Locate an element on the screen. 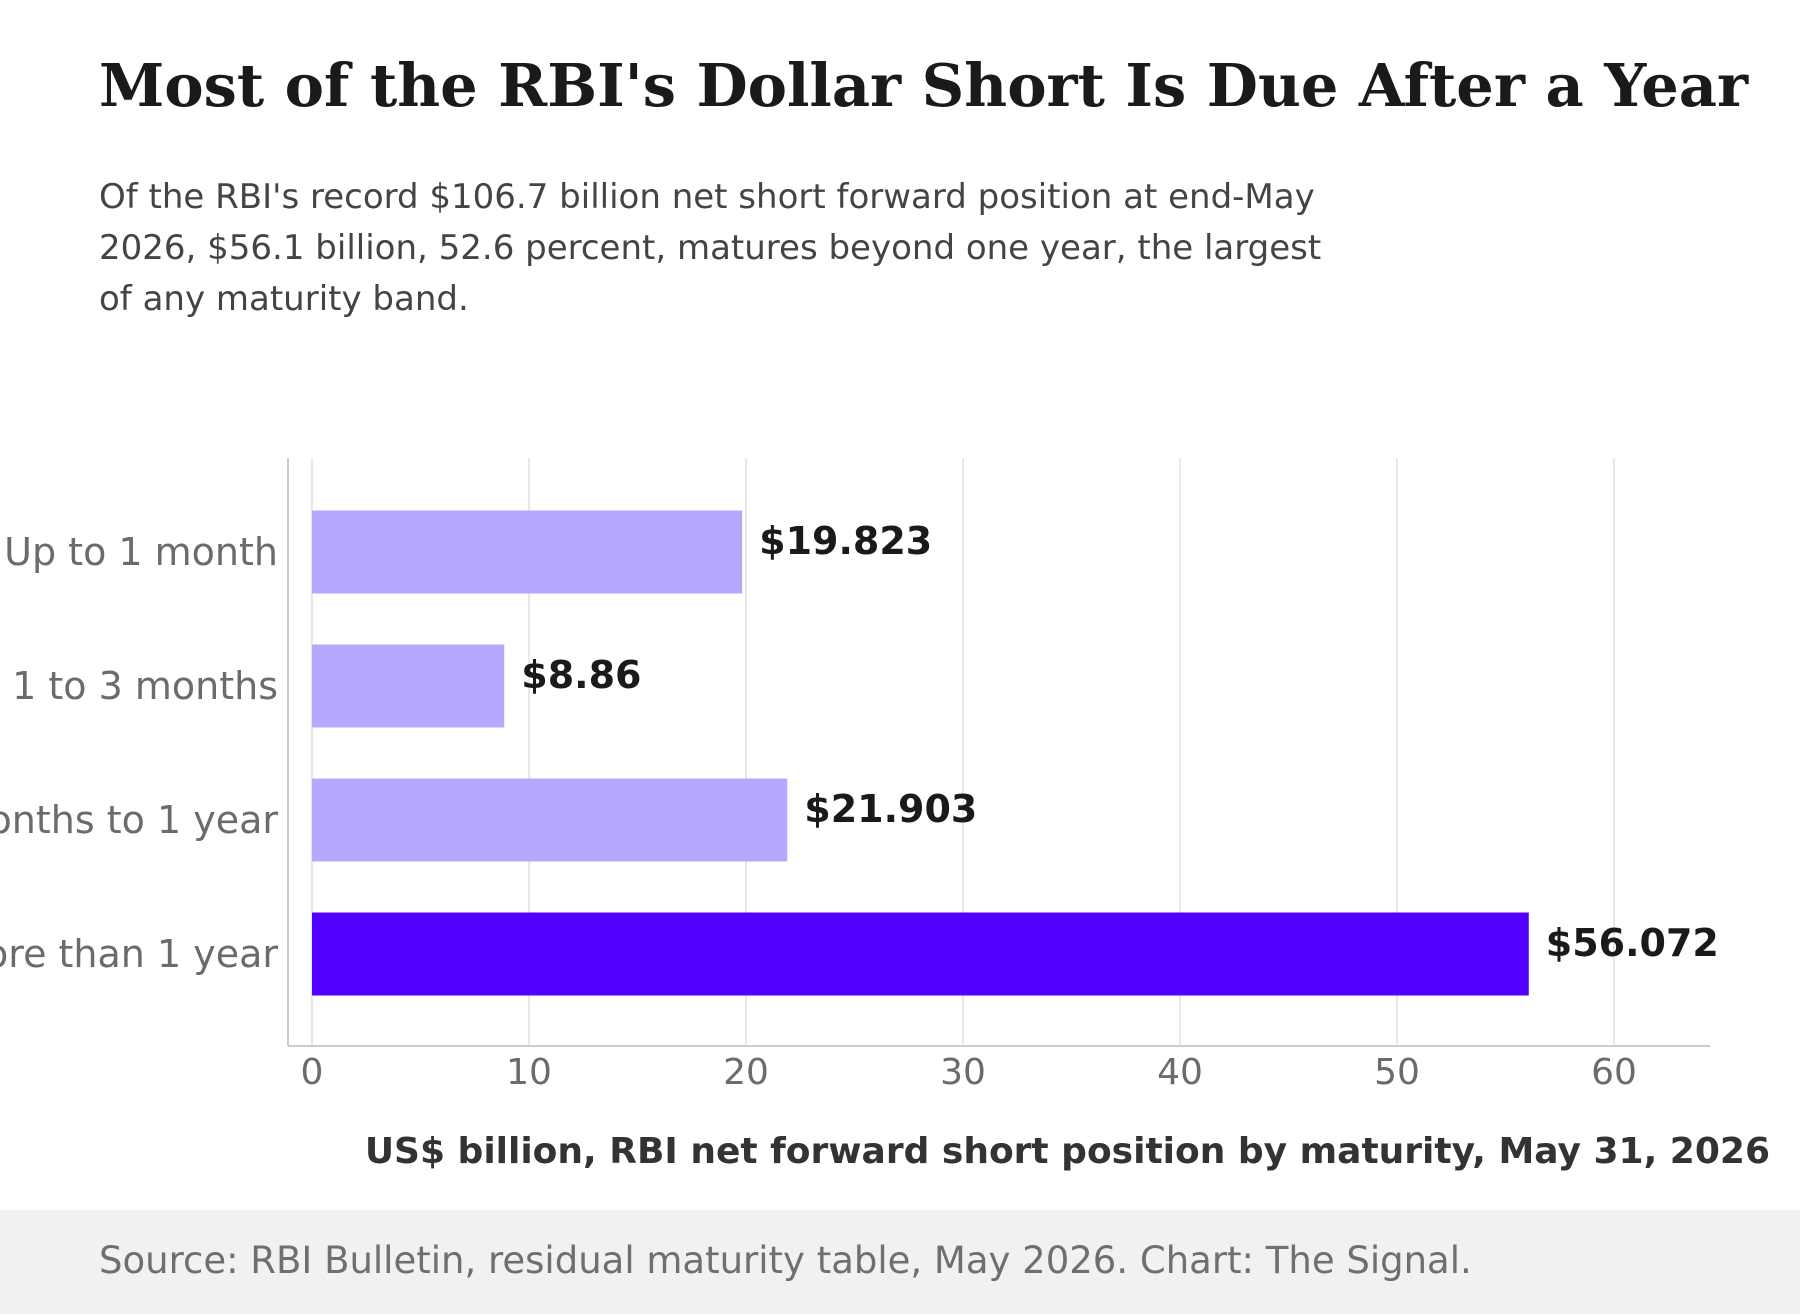  data-label: $19.823 is located at coordinates (845, 541).